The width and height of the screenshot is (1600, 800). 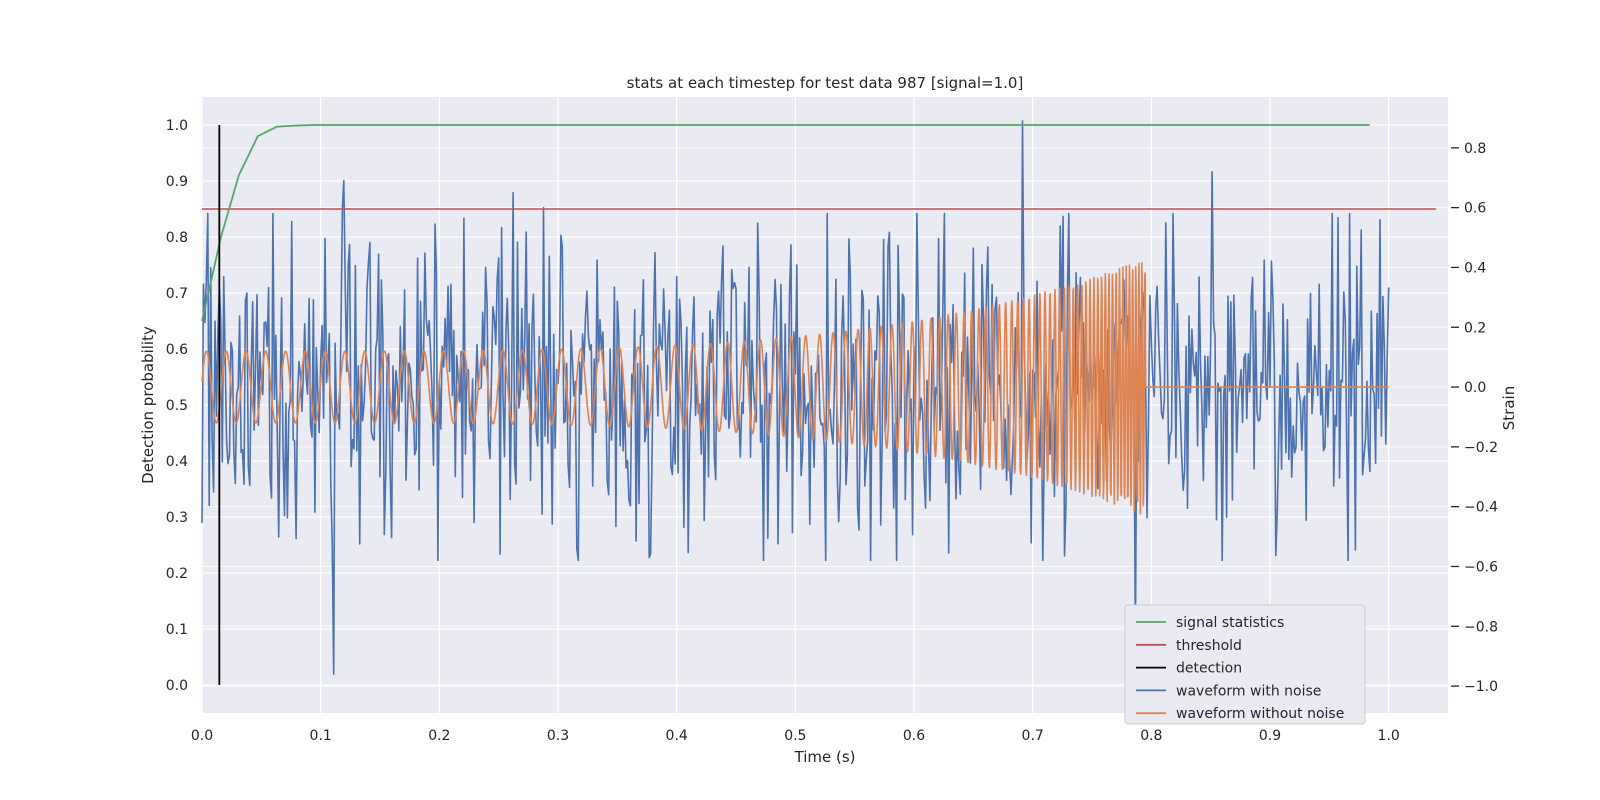 I want to click on legend-label: signal statistics, so click(x=1230, y=623).